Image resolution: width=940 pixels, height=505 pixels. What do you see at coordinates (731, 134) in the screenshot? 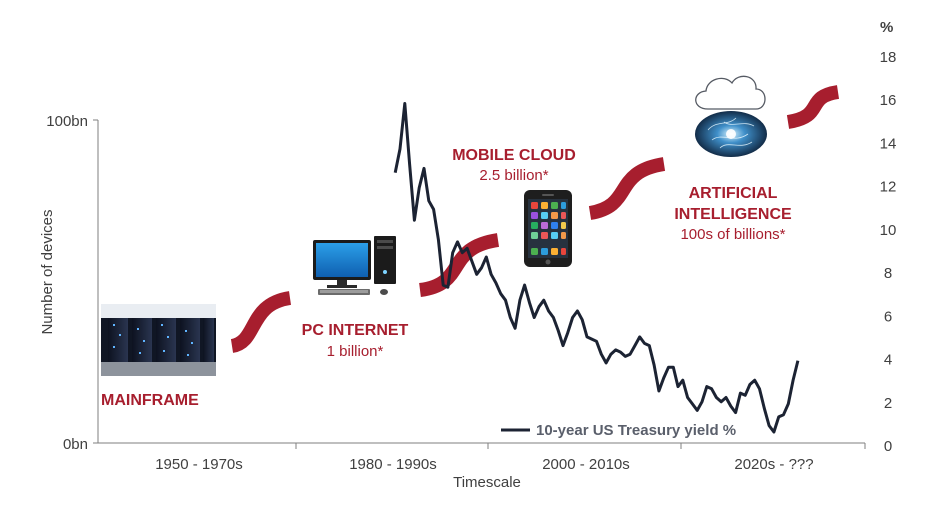
I see `ai-brain-photo` at bounding box center [731, 134].